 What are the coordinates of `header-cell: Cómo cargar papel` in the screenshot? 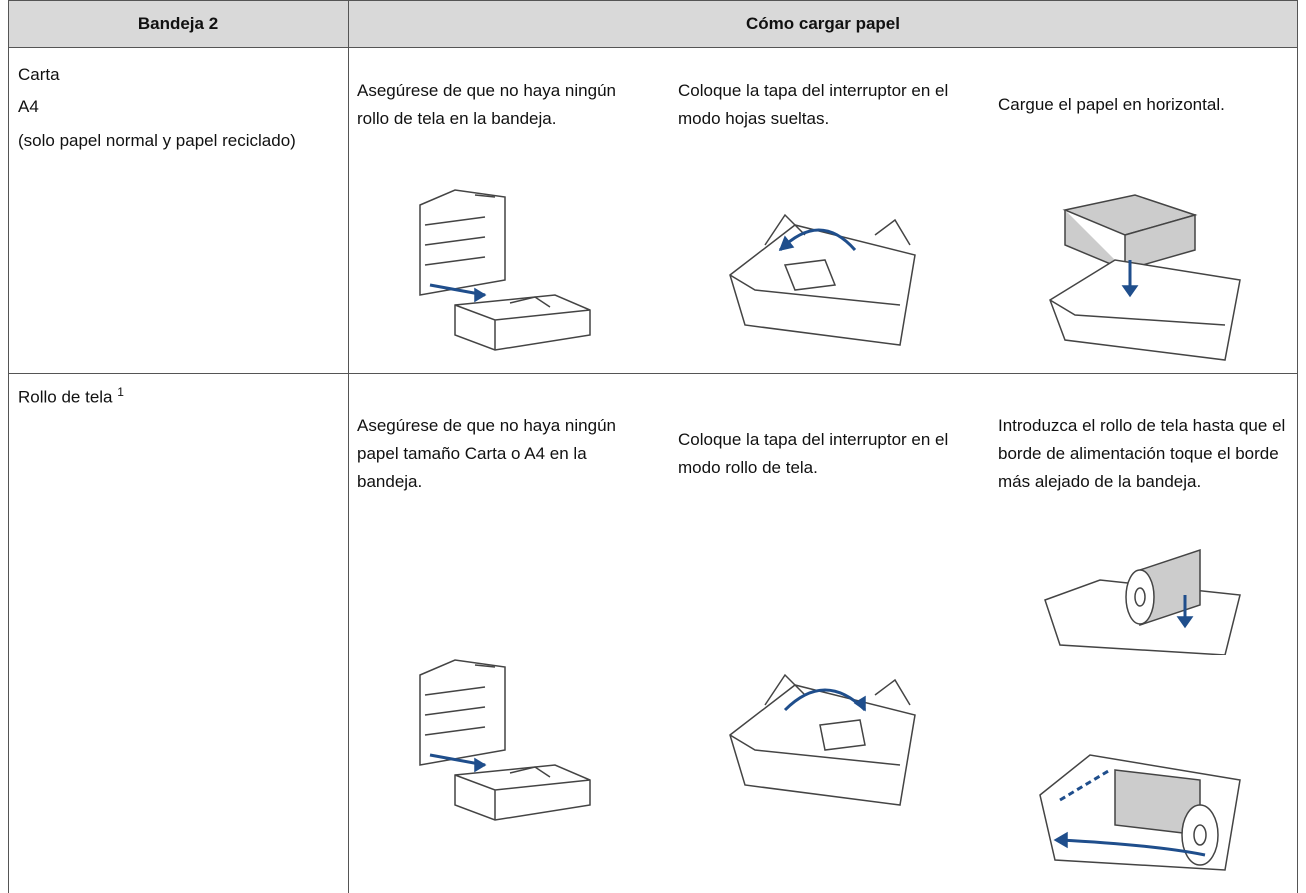 It's located at (823, 23).